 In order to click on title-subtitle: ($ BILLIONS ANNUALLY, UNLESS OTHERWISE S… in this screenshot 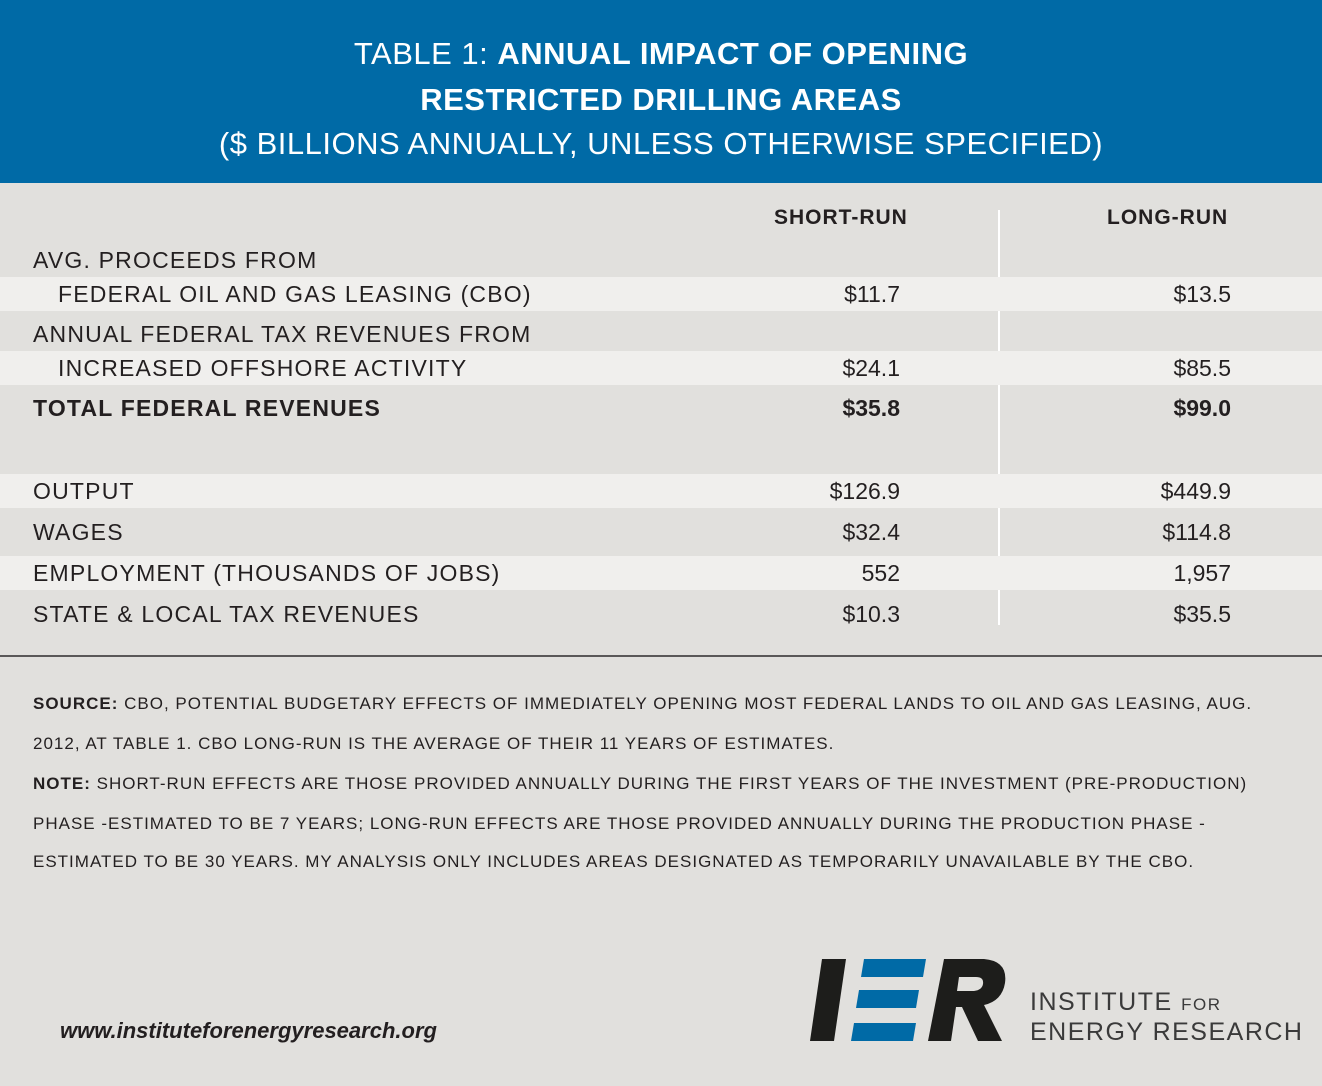, I will do `click(661, 143)`.